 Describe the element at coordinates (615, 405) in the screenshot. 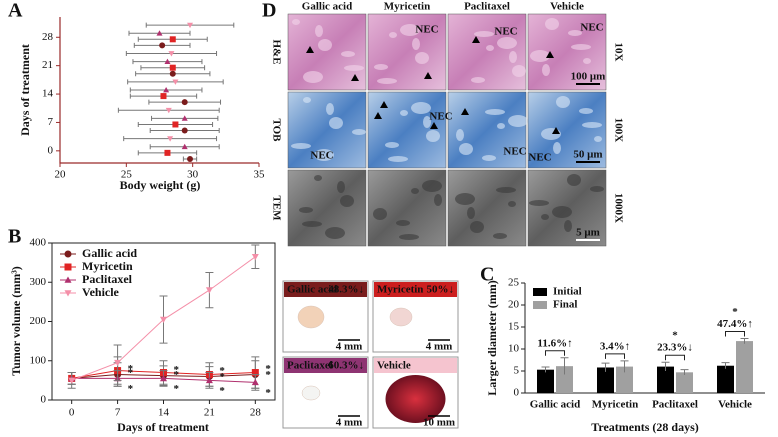

I see `x-tick-label: Myricetin` at that location.